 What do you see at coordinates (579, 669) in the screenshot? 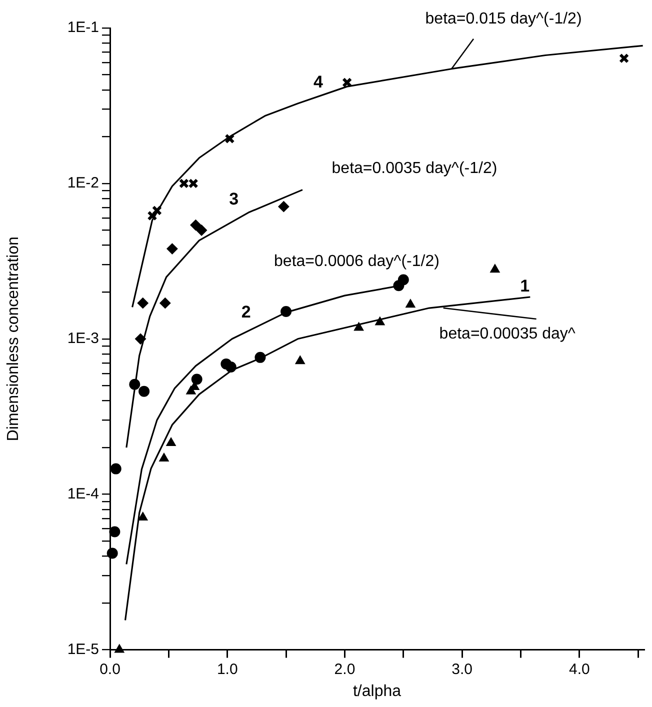
I see `x-tick-label: 4.0` at bounding box center [579, 669].